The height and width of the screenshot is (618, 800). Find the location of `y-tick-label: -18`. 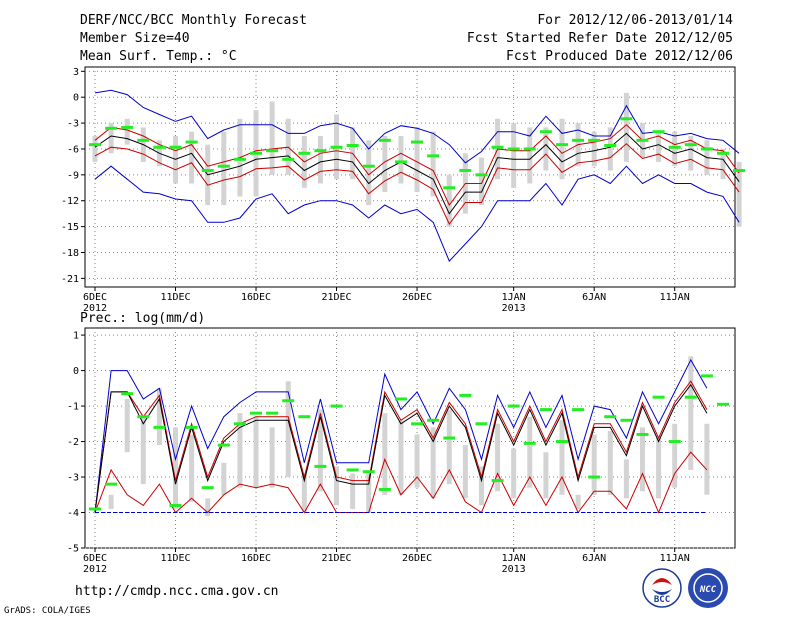

y-tick-label: -18 is located at coordinates (70, 253).